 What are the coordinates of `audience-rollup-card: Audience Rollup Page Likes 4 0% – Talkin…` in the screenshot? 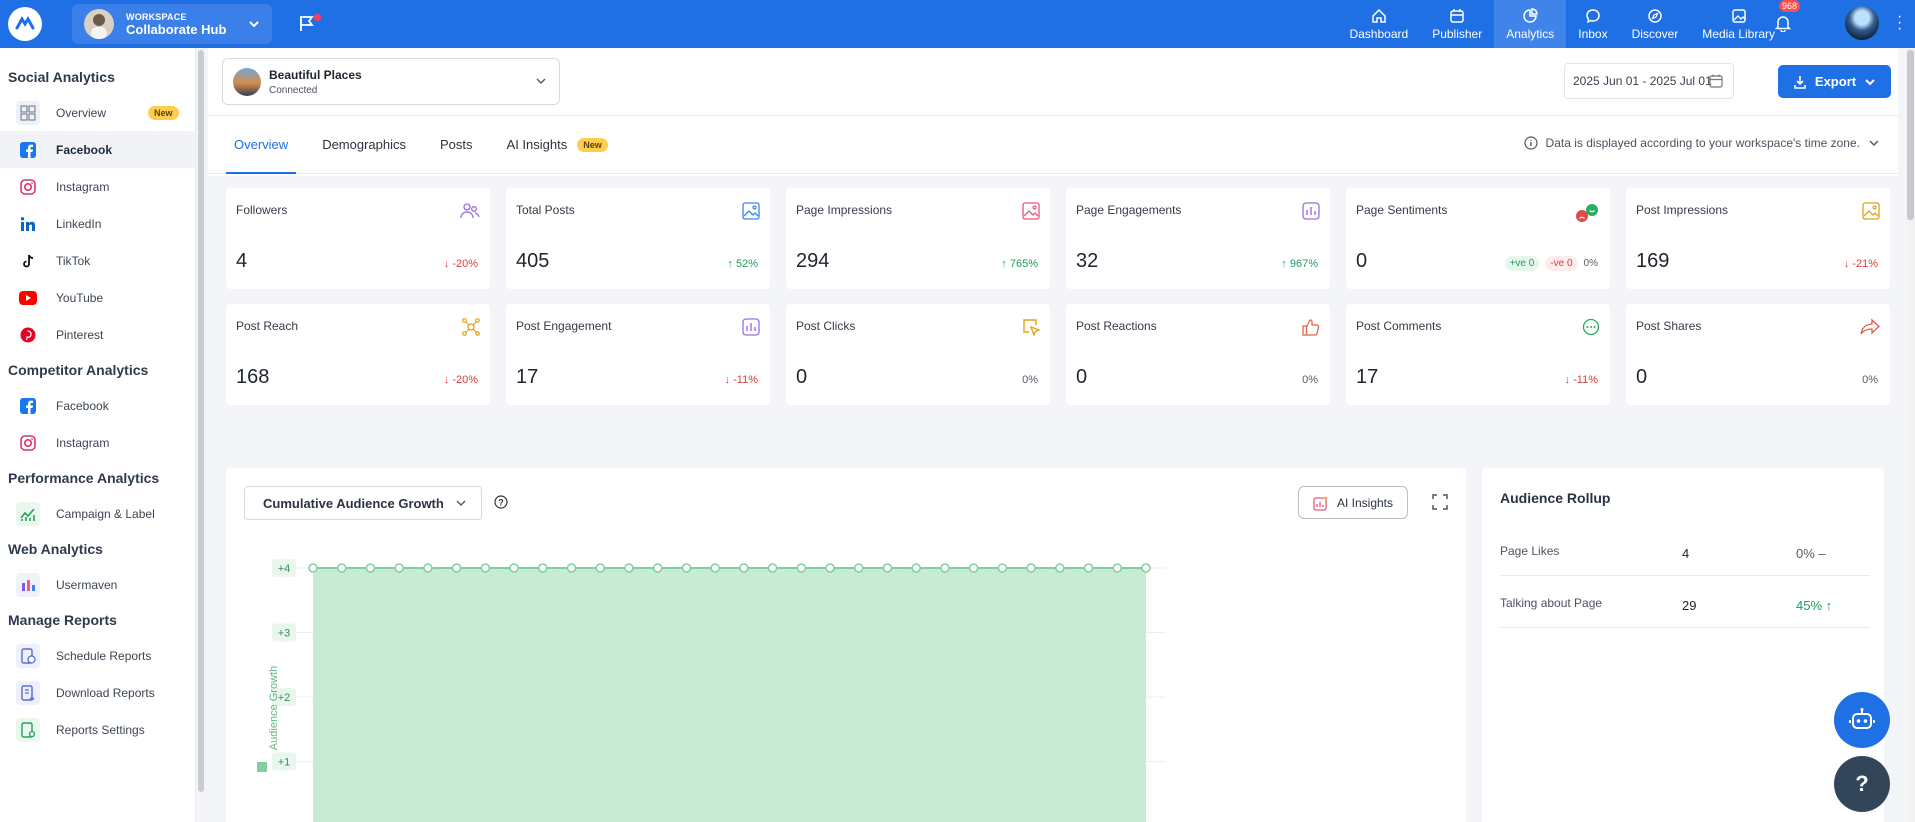 It's located at (1683, 645).